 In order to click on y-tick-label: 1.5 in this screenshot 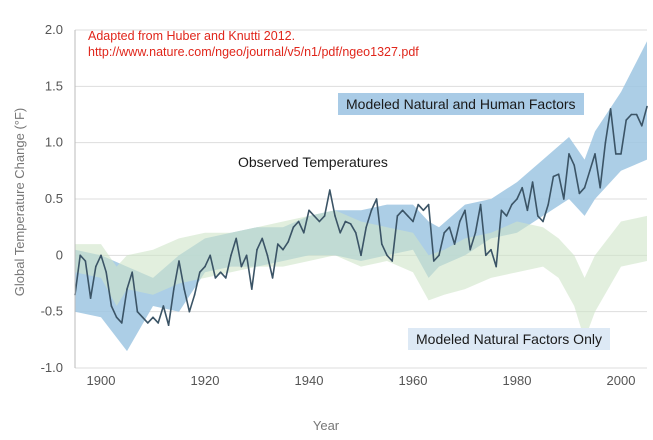, I will do `click(54, 85)`.